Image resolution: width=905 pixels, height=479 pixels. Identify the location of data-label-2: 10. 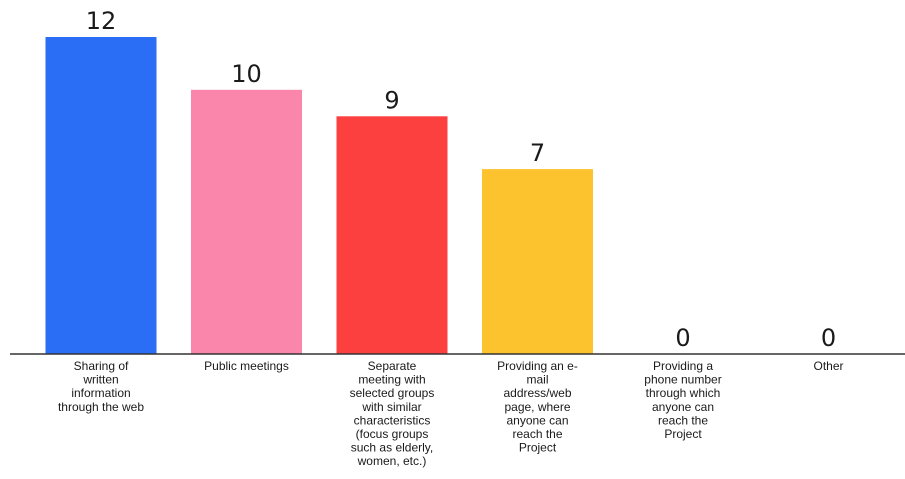
(246, 74).